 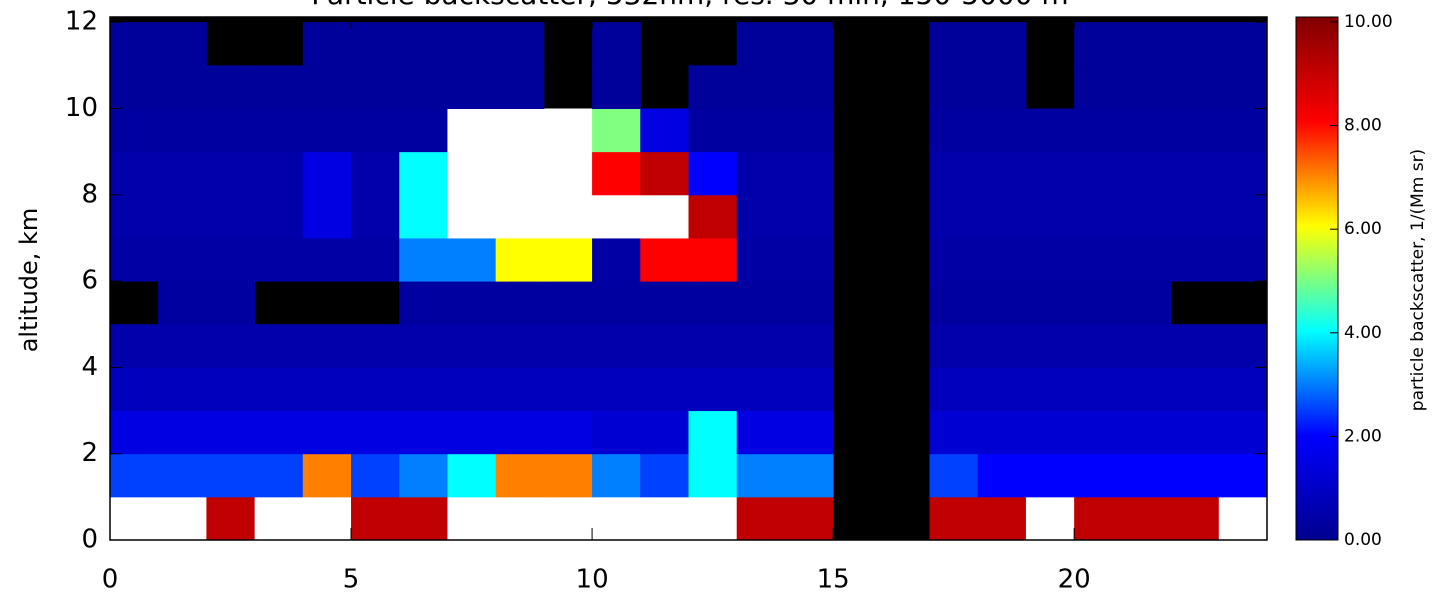 What do you see at coordinates (1368, 22) in the screenshot?
I see `colorbar-tick-label: 10.00` at bounding box center [1368, 22].